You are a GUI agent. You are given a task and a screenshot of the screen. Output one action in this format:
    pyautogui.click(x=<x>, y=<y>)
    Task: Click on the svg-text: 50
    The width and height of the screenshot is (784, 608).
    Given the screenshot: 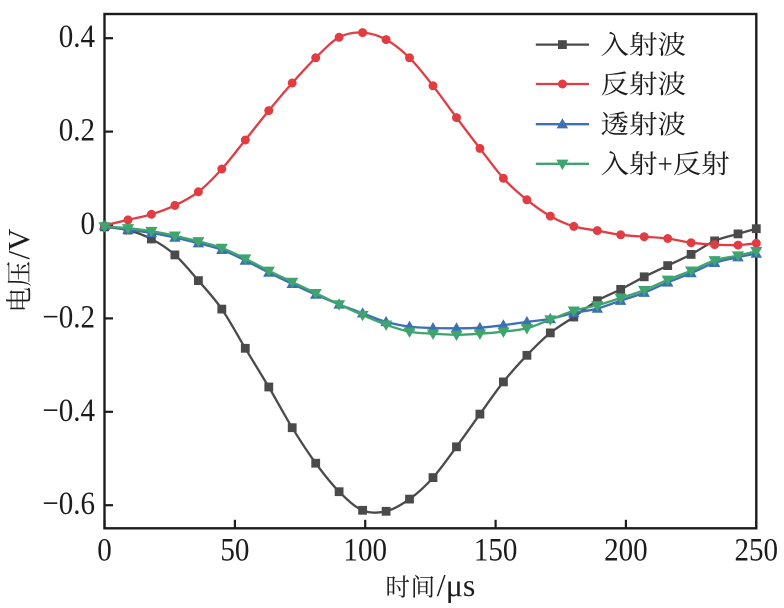 What is the action you would take?
    pyautogui.click(x=234, y=549)
    